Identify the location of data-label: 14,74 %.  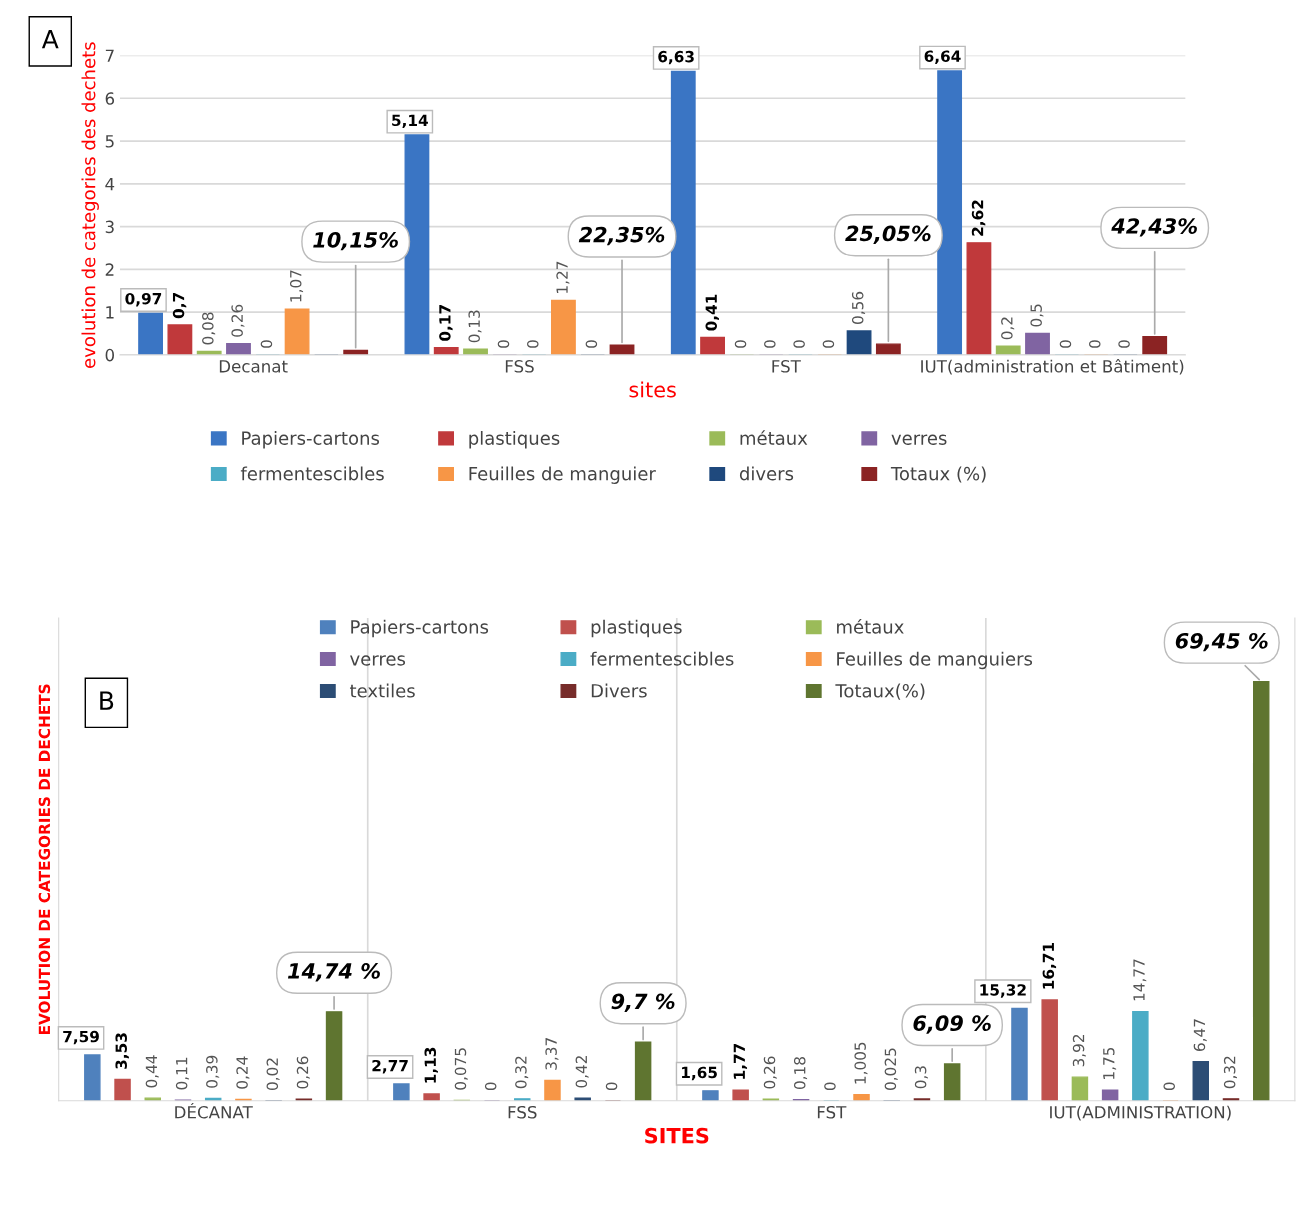
(333, 972).